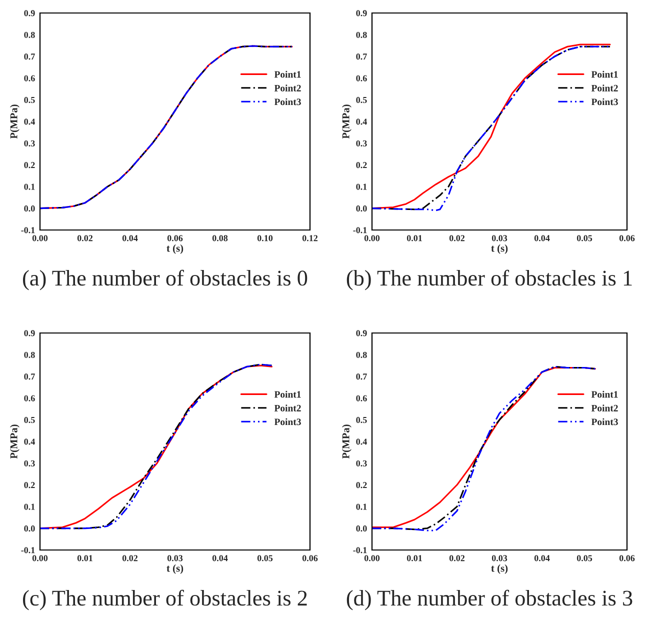 The height and width of the screenshot is (641, 656). What do you see at coordinates (310, 238) in the screenshot?
I see `x-tick-label: 0.12` at bounding box center [310, 238].